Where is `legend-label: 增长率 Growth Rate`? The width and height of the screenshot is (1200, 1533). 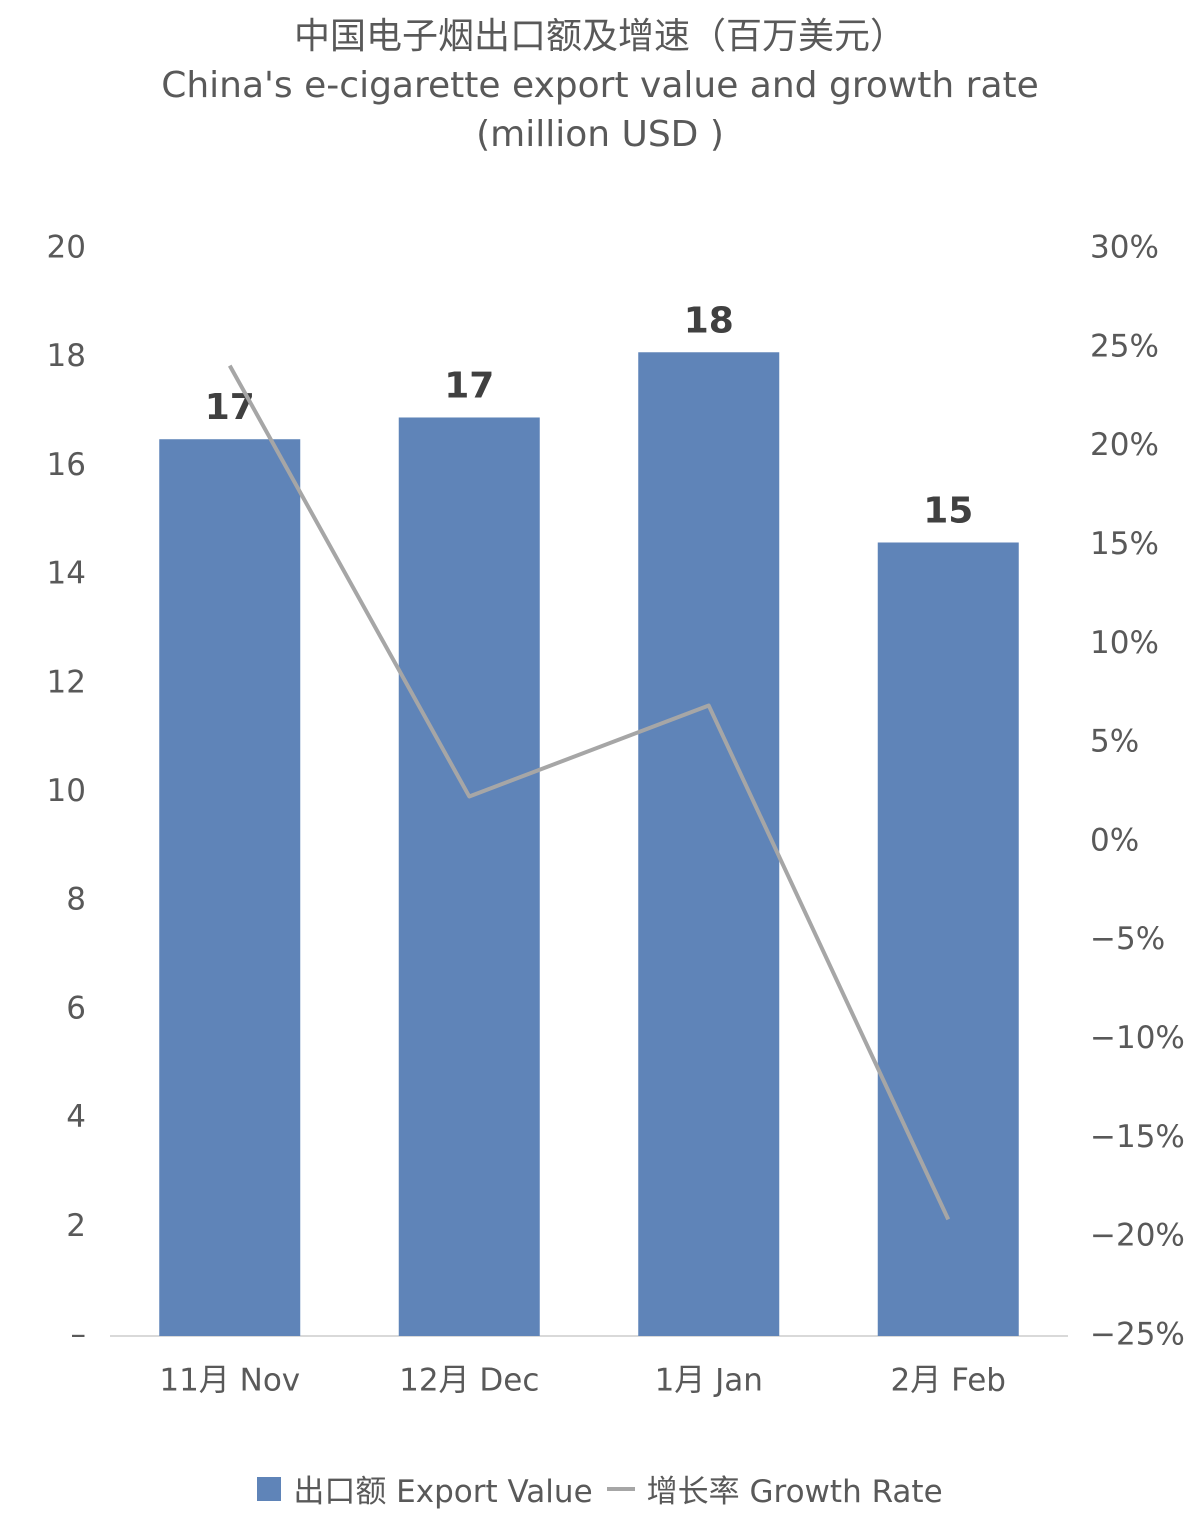 legend-label: 增长率 Growth Rate is located at coordinates (794, 1492).